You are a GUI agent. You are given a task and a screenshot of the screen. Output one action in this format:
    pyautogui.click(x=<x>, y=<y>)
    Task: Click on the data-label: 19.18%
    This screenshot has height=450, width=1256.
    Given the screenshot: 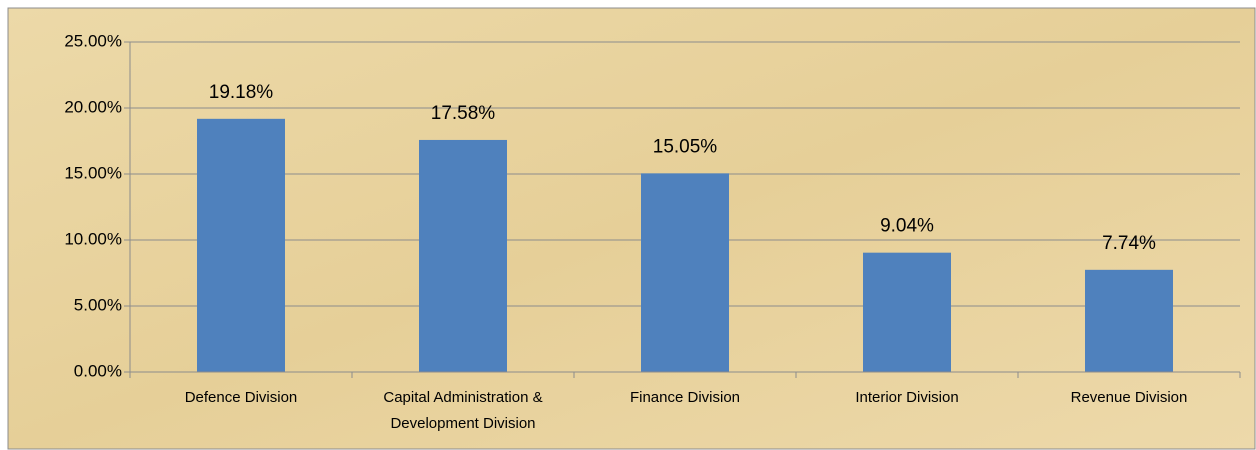 What is the action you would take?
    pyautogui.click(x=241, y=92)
    